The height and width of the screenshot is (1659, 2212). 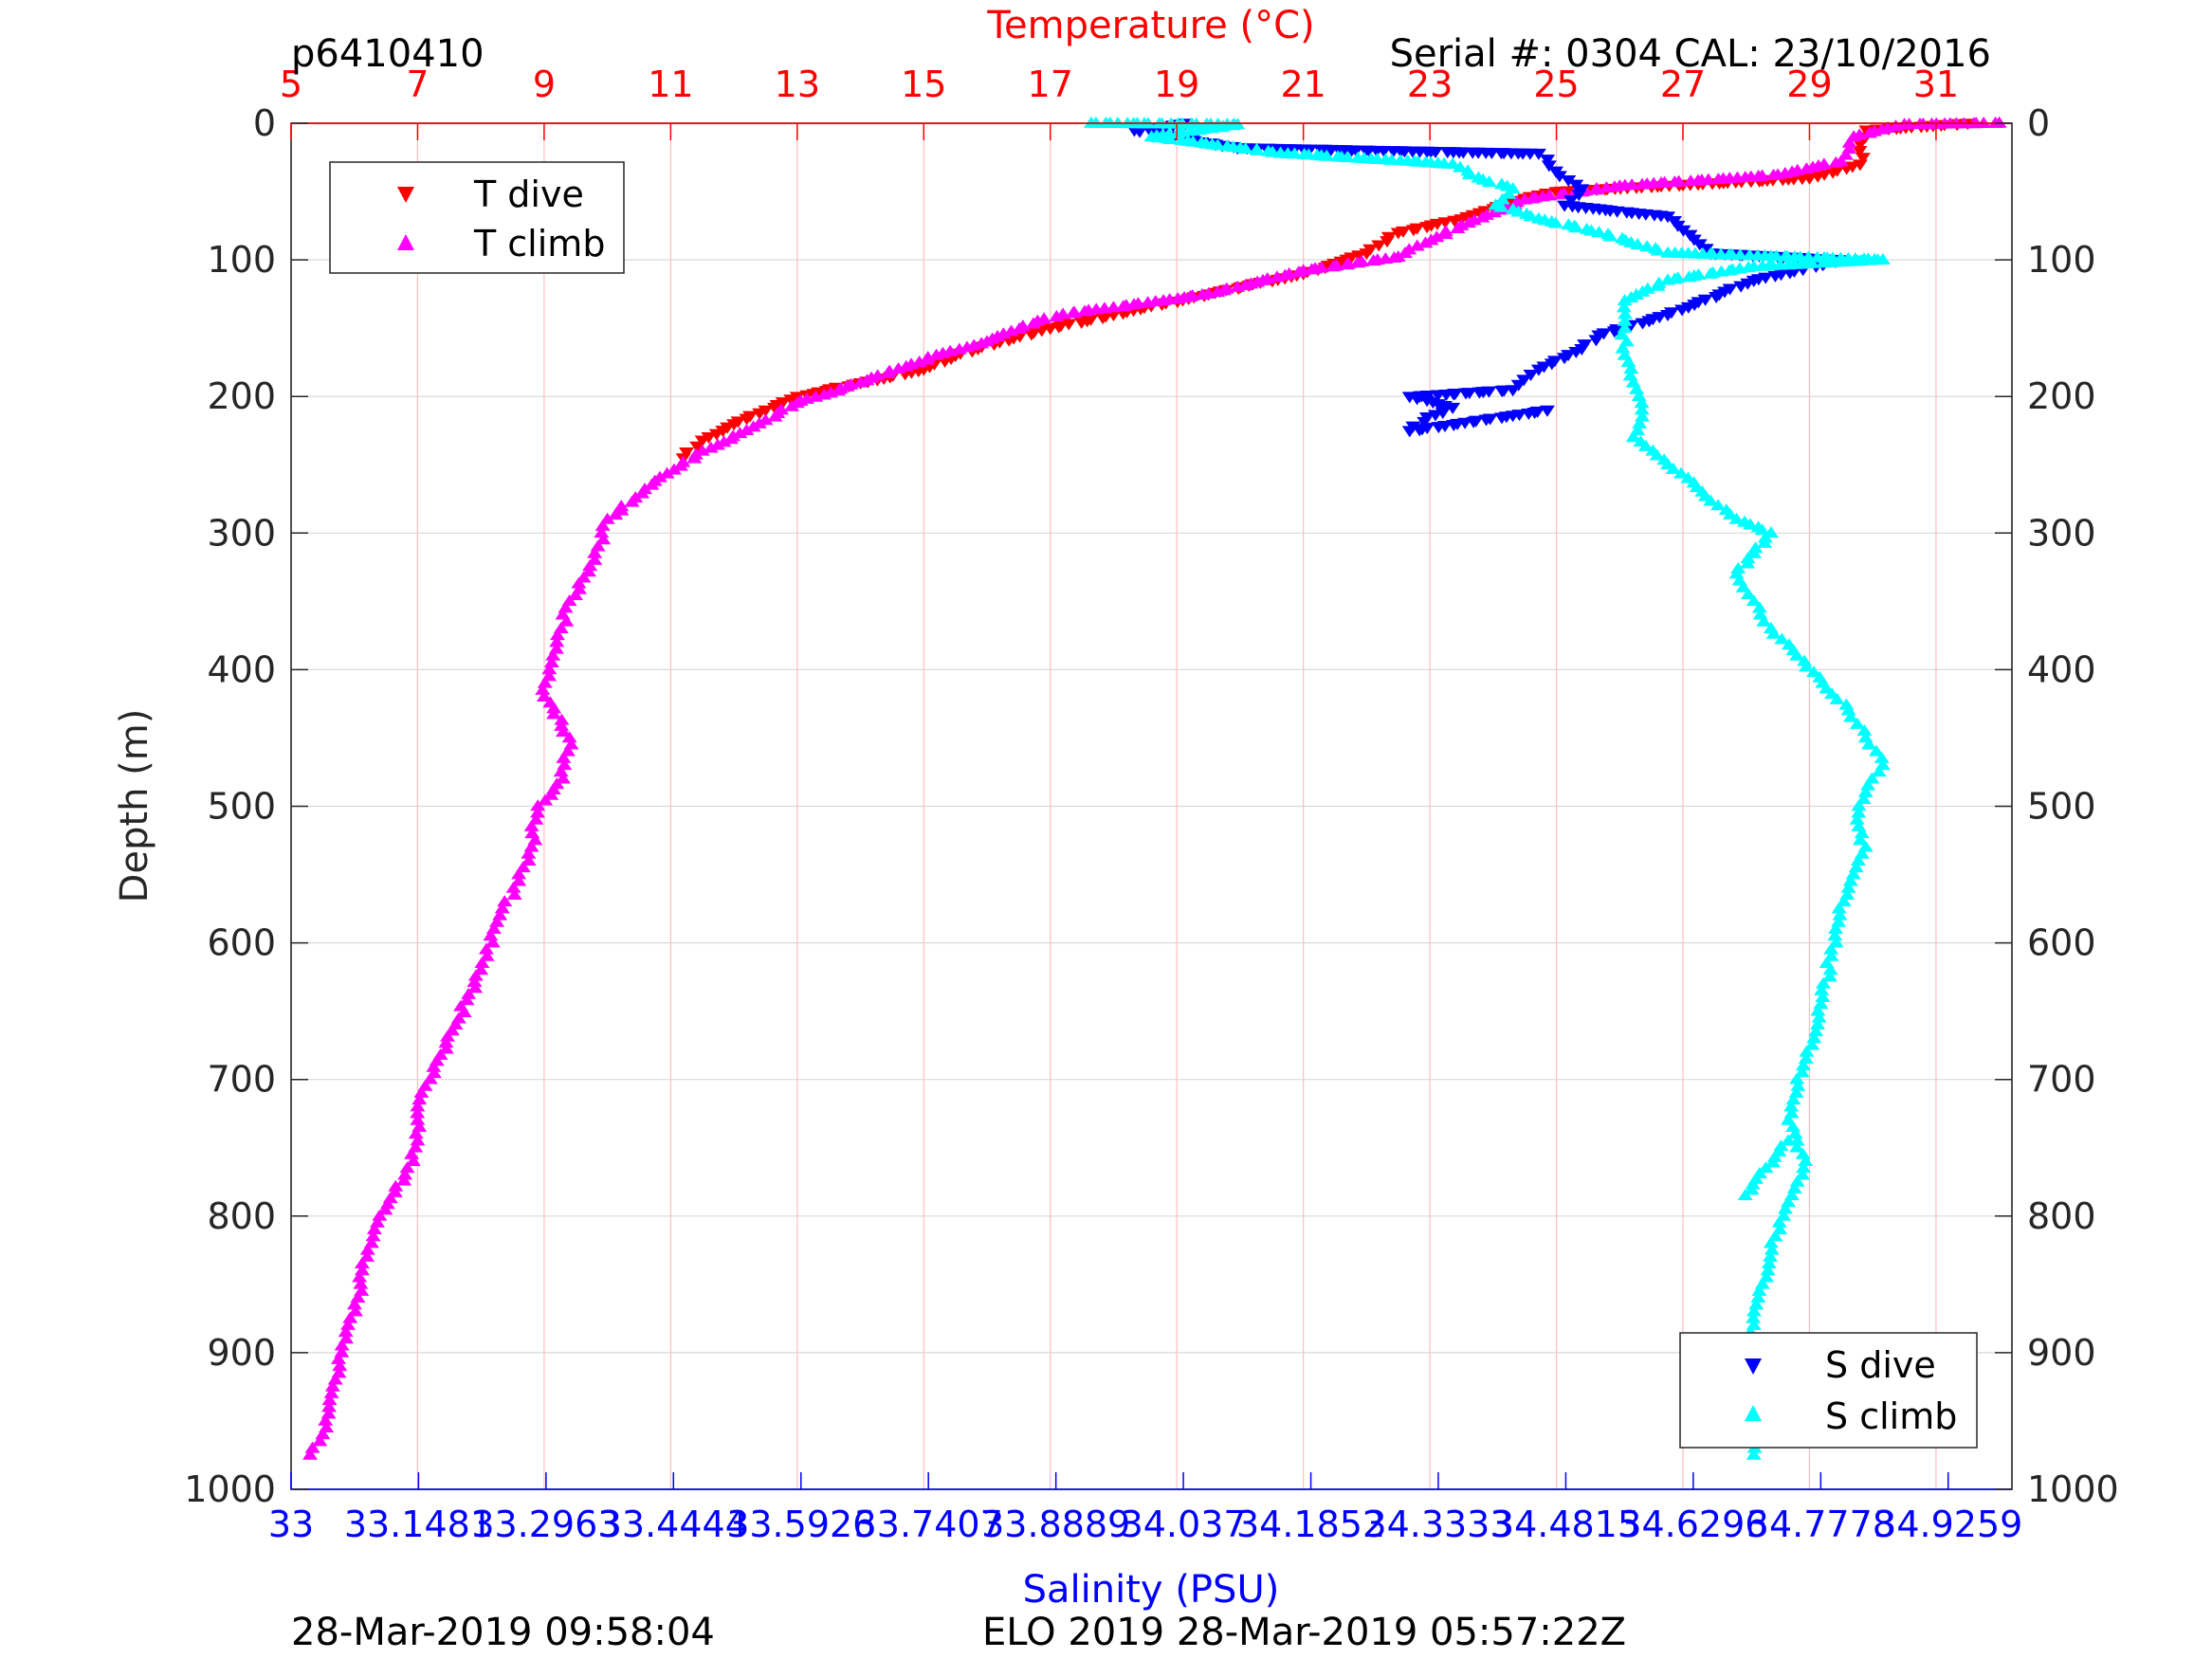 I want to click on depth-tick-label-right: 400, so click(x=2061, y=669).